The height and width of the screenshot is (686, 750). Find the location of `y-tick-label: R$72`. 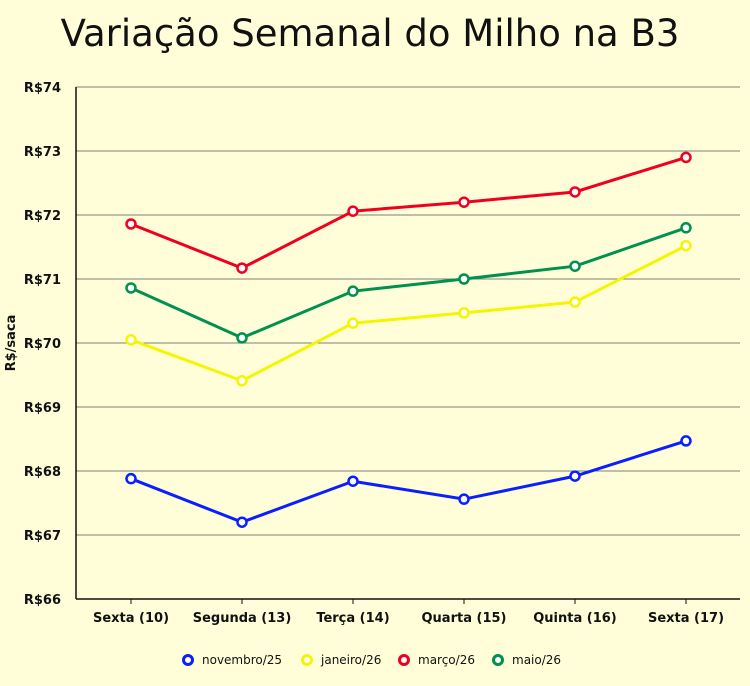

y-tick-label: R$72 is located at coordinates (42, 216).